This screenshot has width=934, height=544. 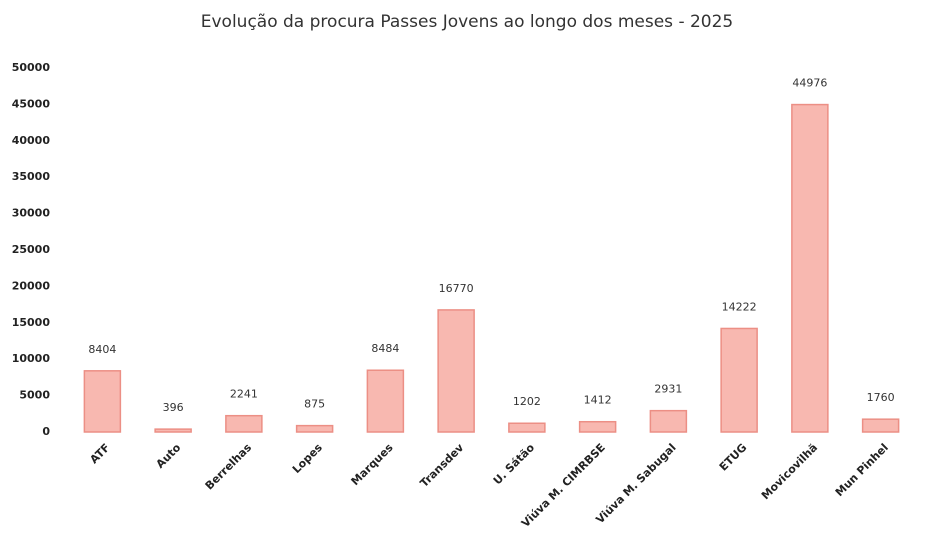 What do you see at coordinates (169, 456) in the screenshot?
I see `x-tick-label: Auto` at bounding box center [169, 456].